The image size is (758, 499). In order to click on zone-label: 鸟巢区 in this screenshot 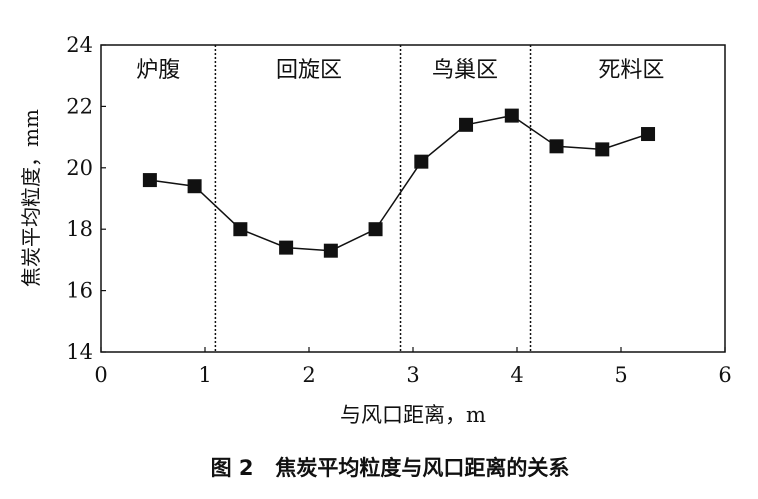, I will do `click(465, 70)`.